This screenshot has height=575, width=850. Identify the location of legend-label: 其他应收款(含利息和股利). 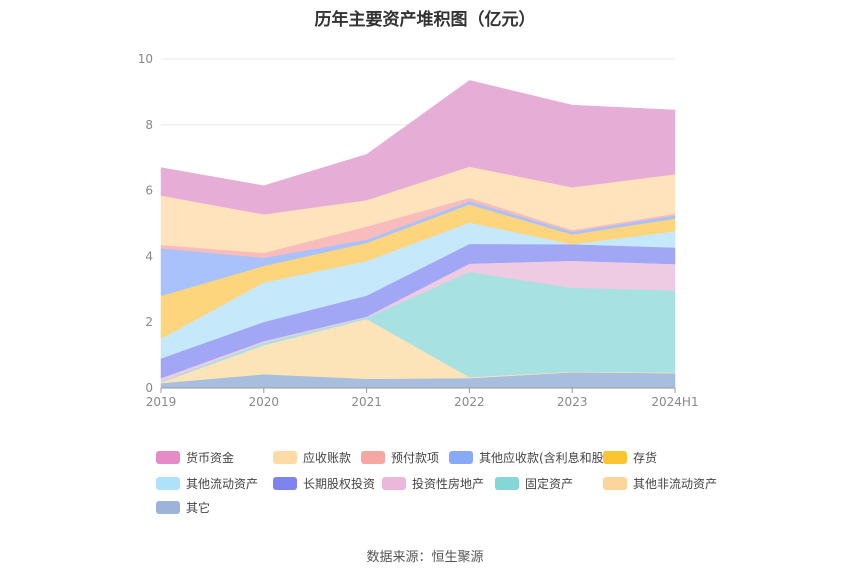
(550, 457).